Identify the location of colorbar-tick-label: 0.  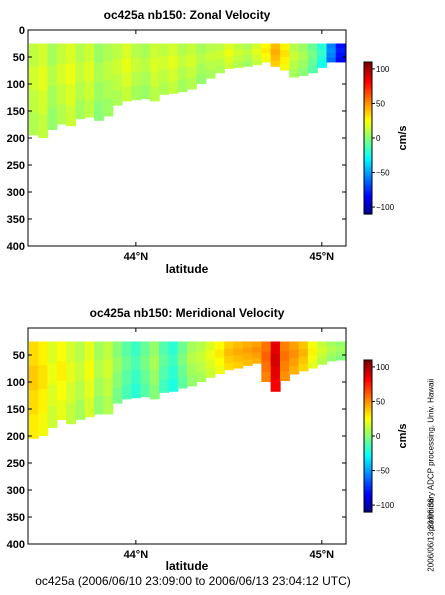
(378, 138).